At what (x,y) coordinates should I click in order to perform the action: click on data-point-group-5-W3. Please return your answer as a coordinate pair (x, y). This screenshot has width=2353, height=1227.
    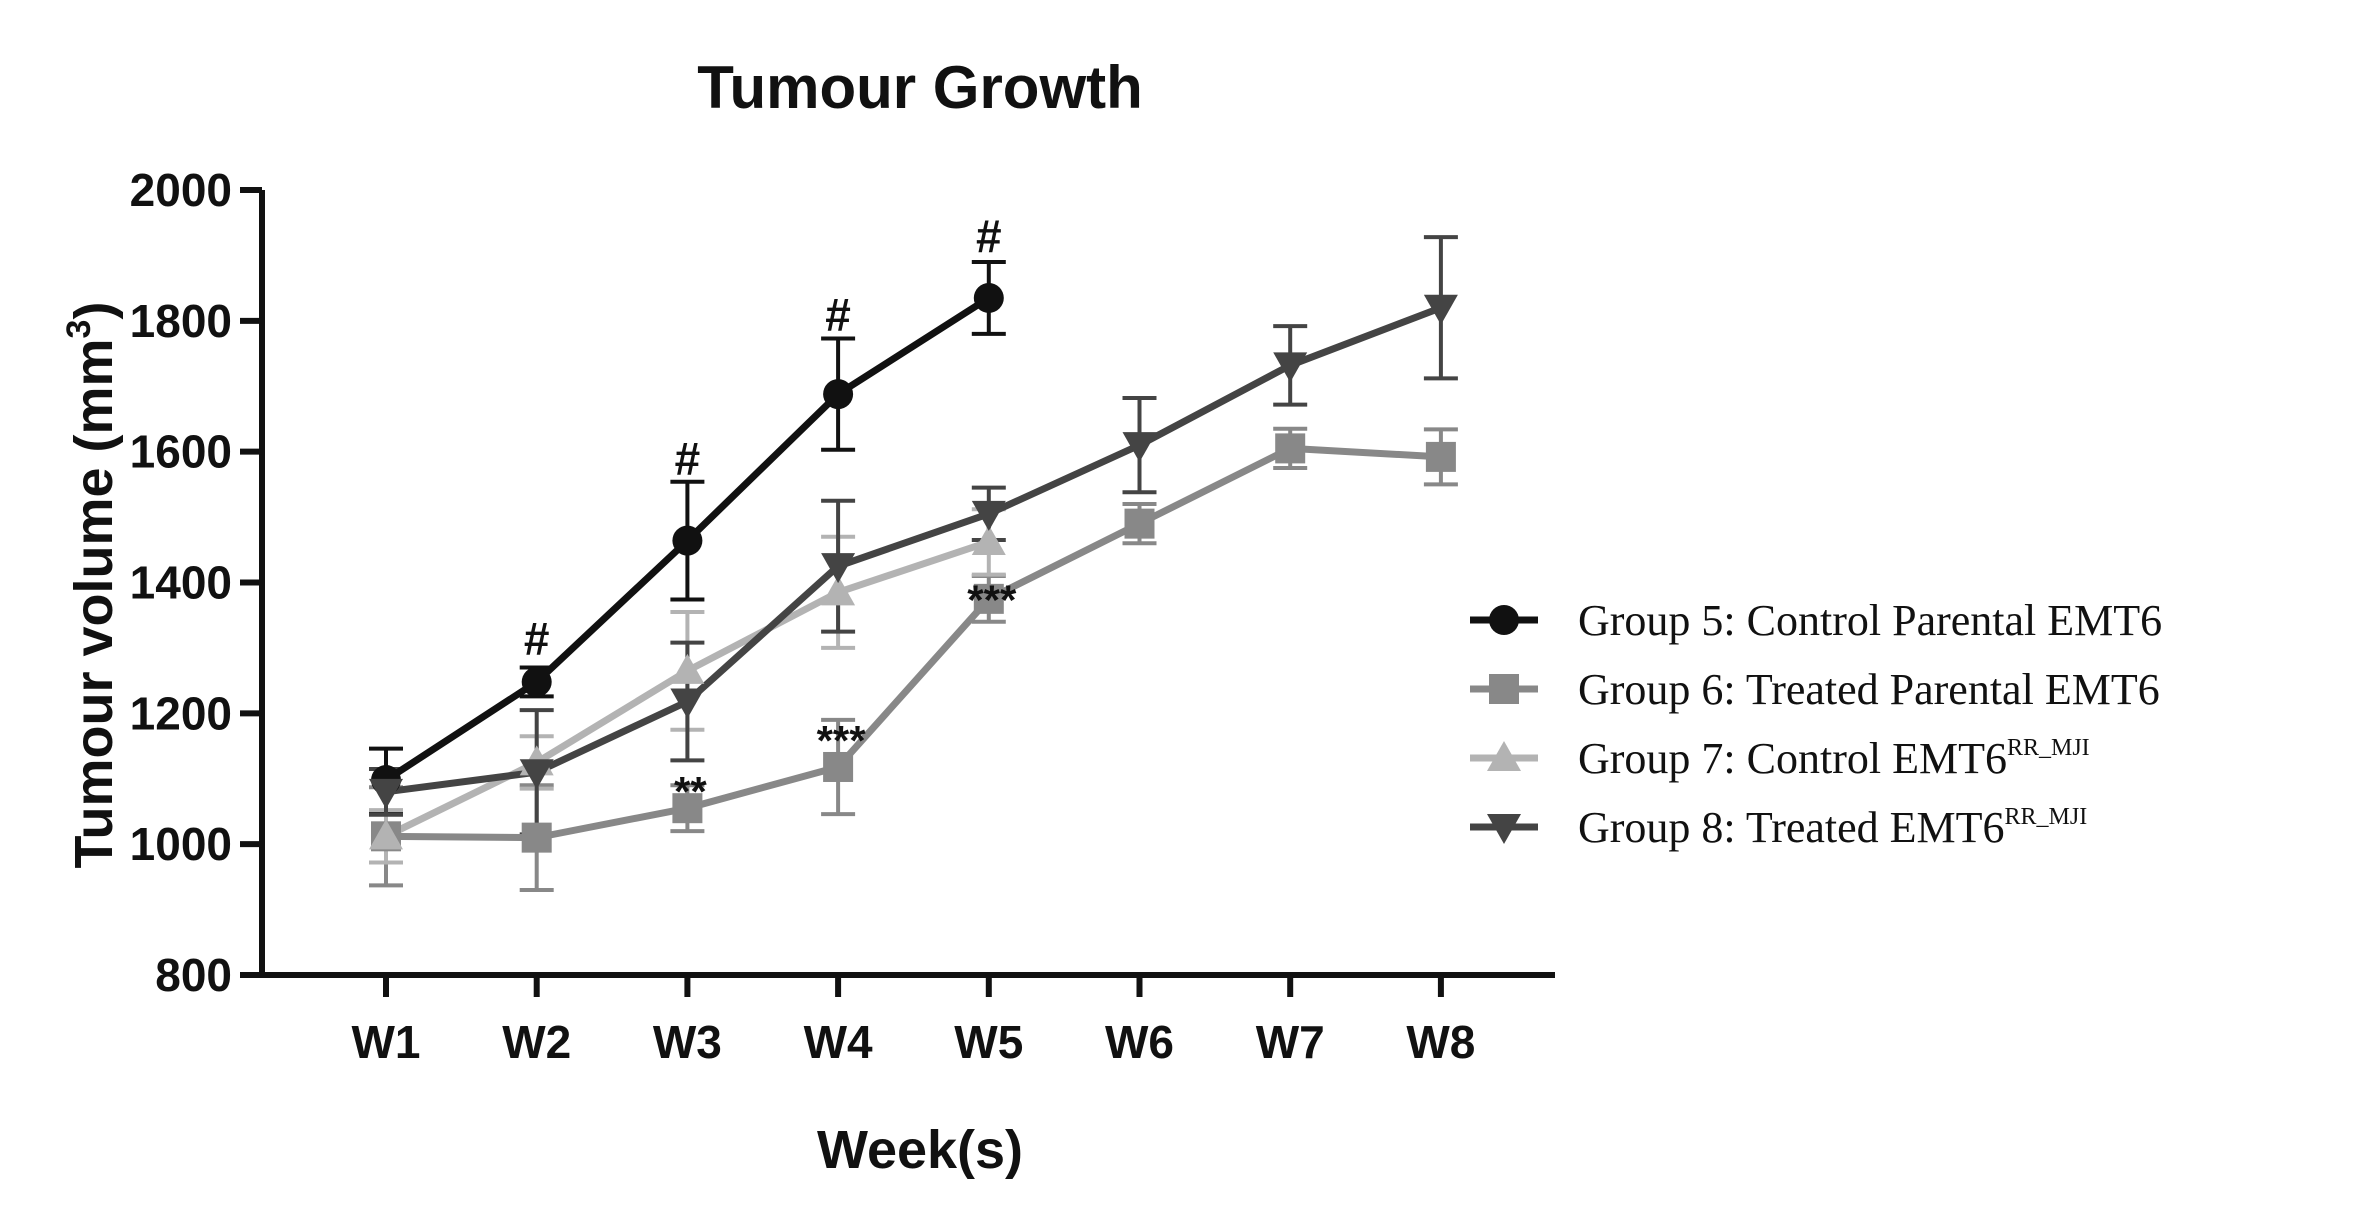
    Looking at the image, I should click on (687, 540).